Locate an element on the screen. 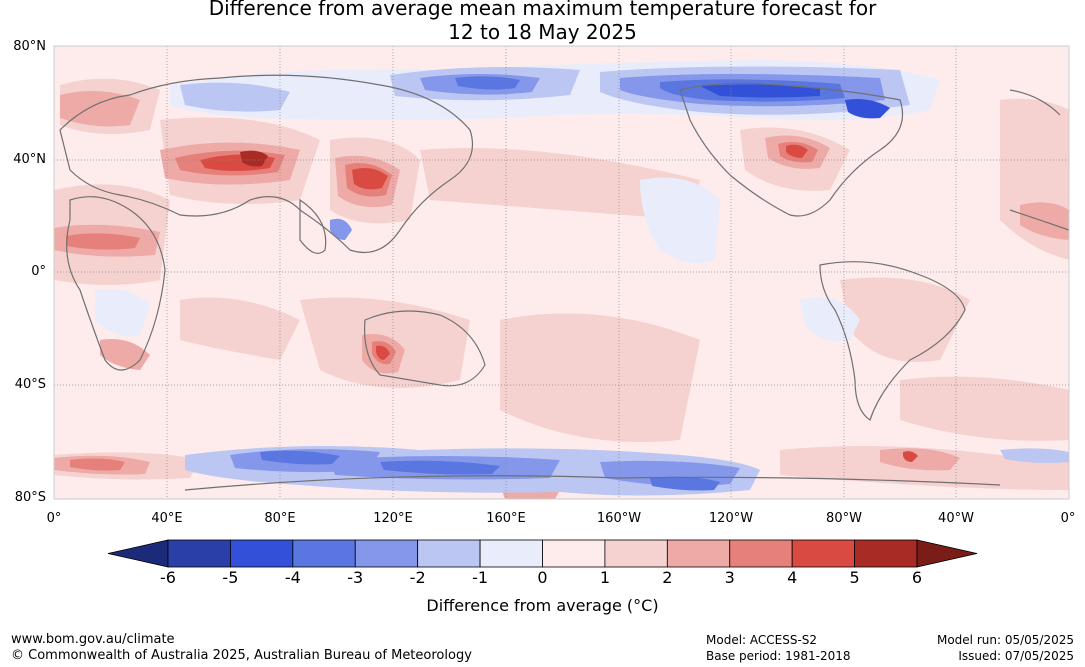 The image size is (1085, 667). lat-label-40s: 40°S is located at coordinates (30, 384).